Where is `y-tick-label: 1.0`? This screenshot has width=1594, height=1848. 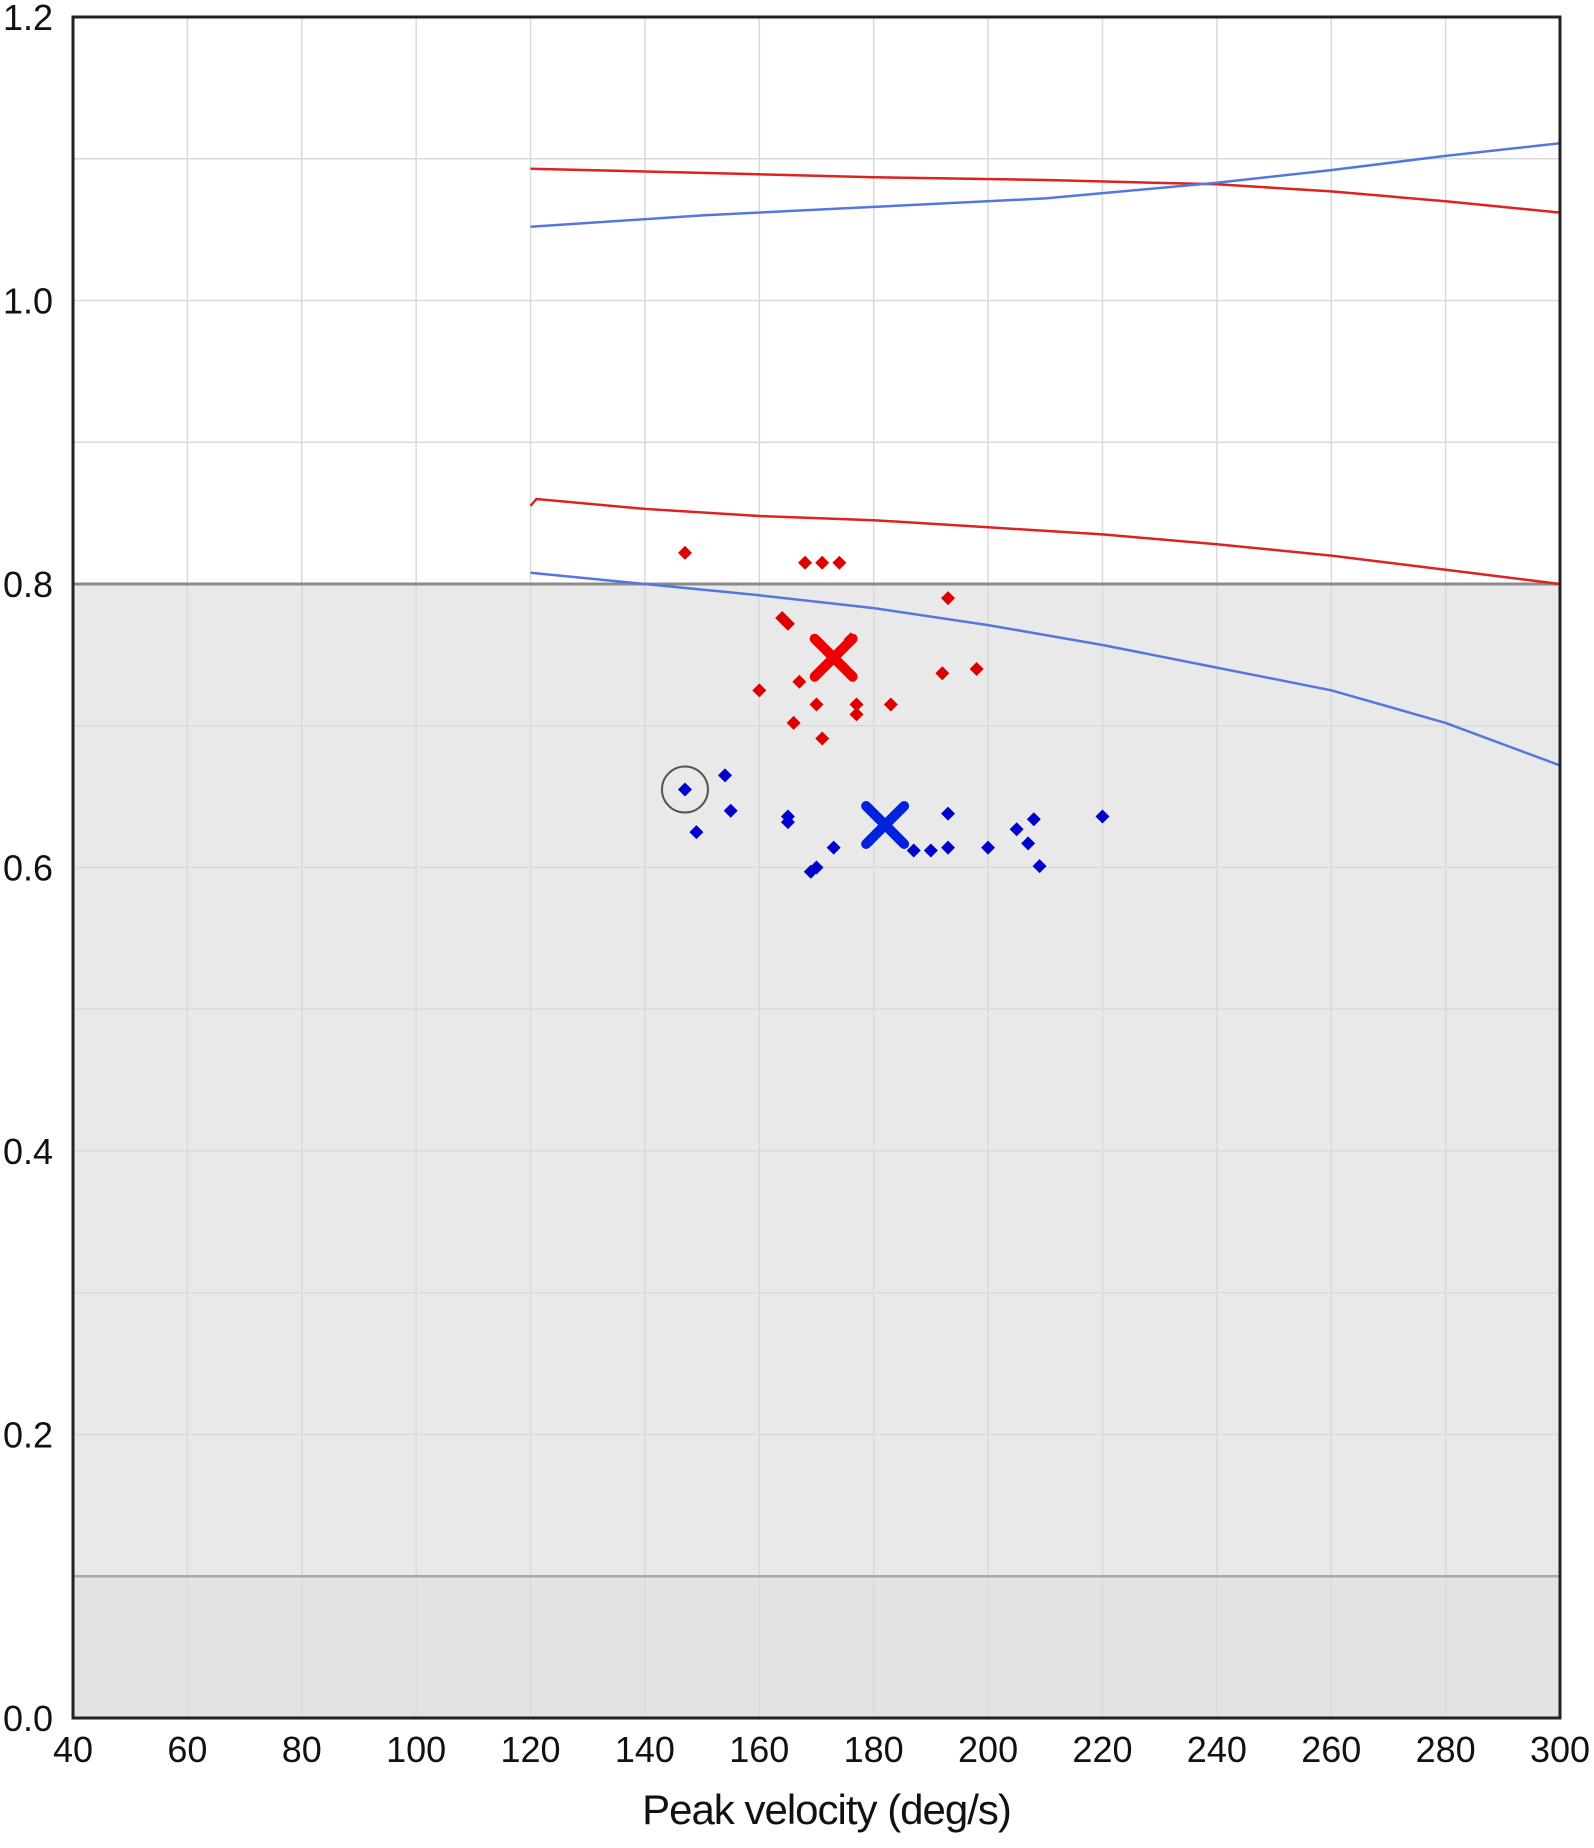
y-tick-label: 1.0 is located at coordinates (28, 301).